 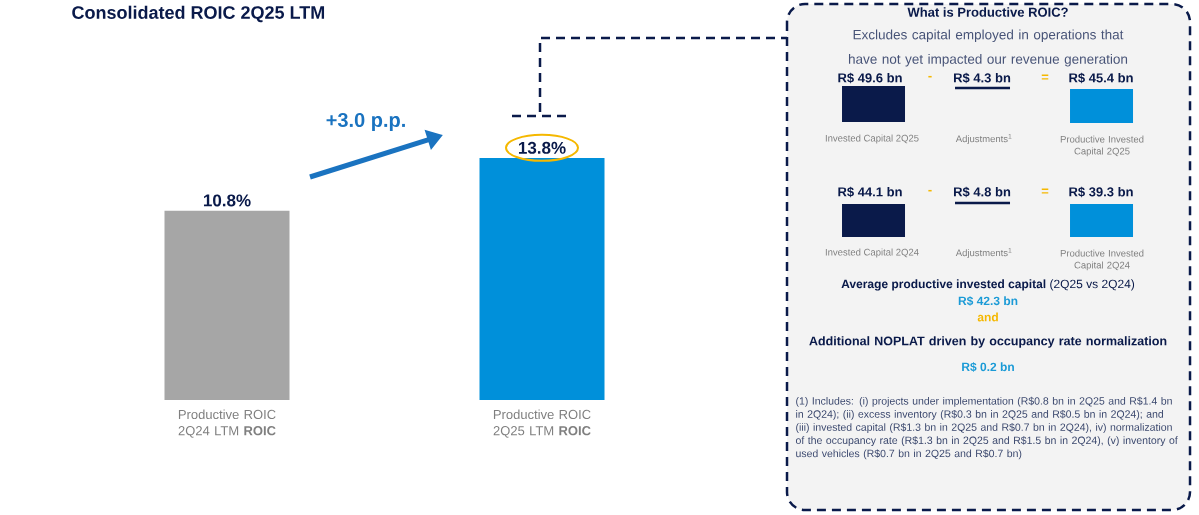 What do you see at coordinates (988, 48) in the screenshot?
I see `text: Excludes capital employed in operations that have not yet impacted our revenue generation` at bounding box center [988, 48].